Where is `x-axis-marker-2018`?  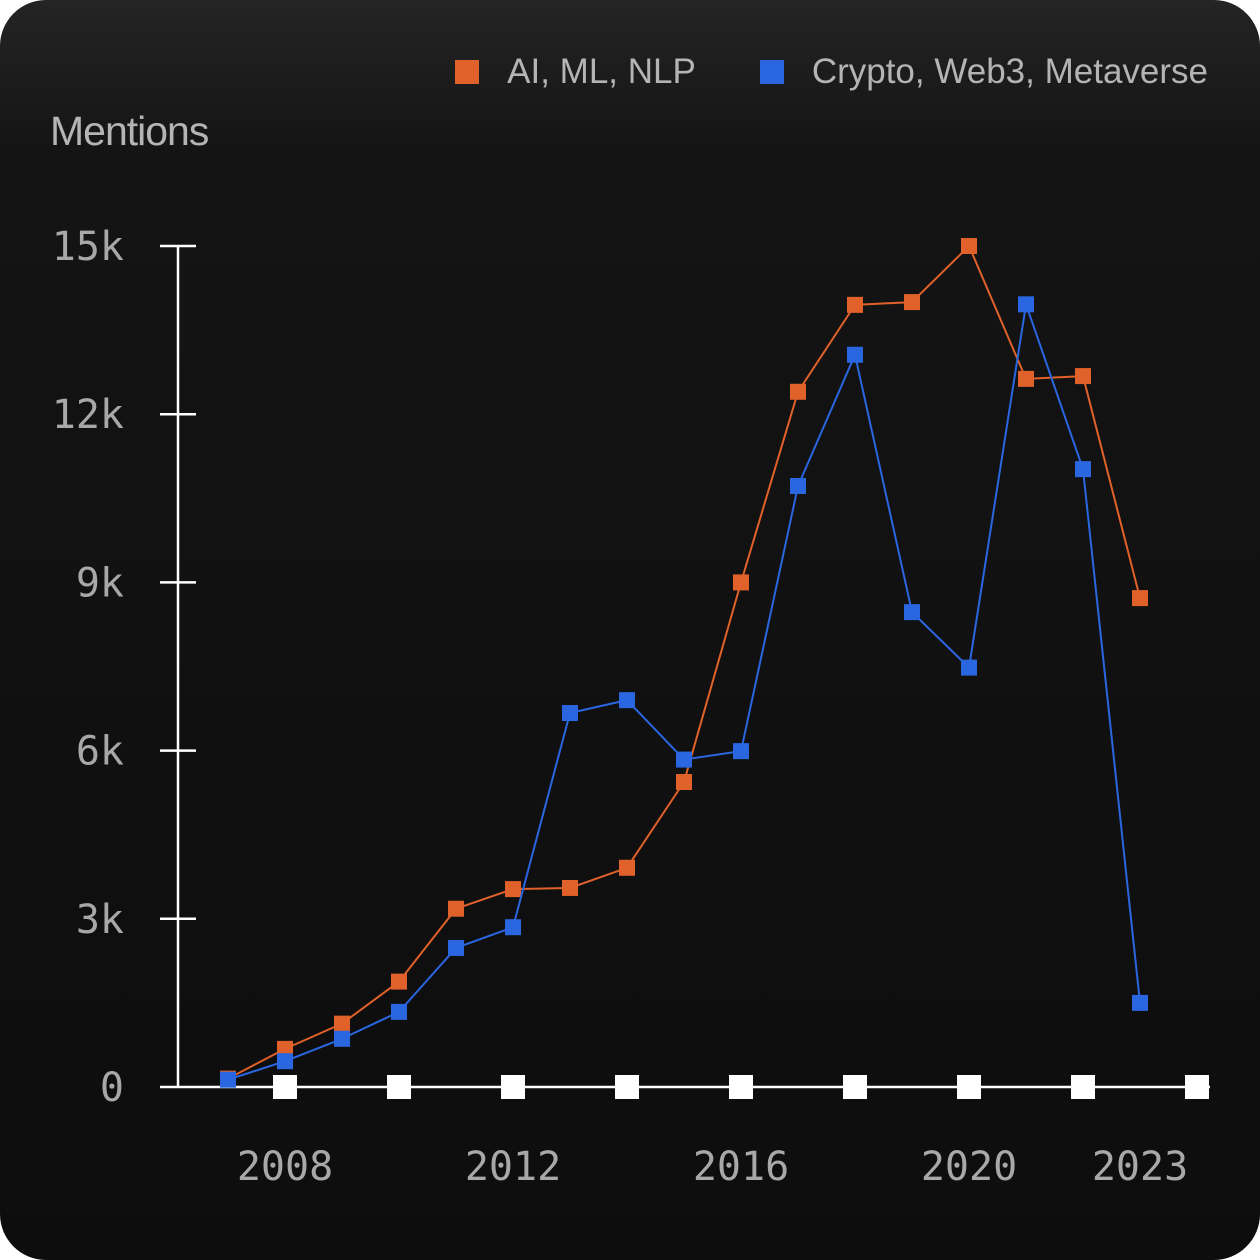
x-axis-marker-2018 is located at coordinates (855, 1087).